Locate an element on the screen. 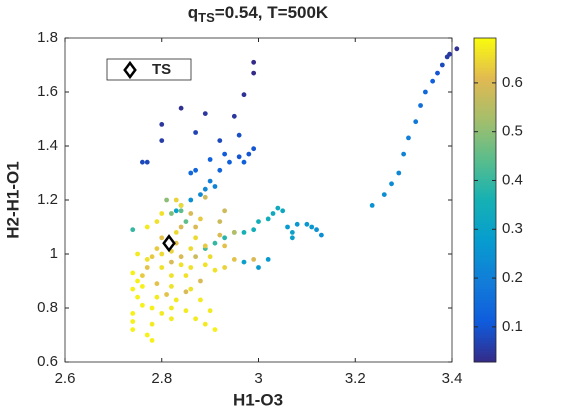 The image size is (570, 413). y-tick-label: 1 is located at coordinates (54, 253).